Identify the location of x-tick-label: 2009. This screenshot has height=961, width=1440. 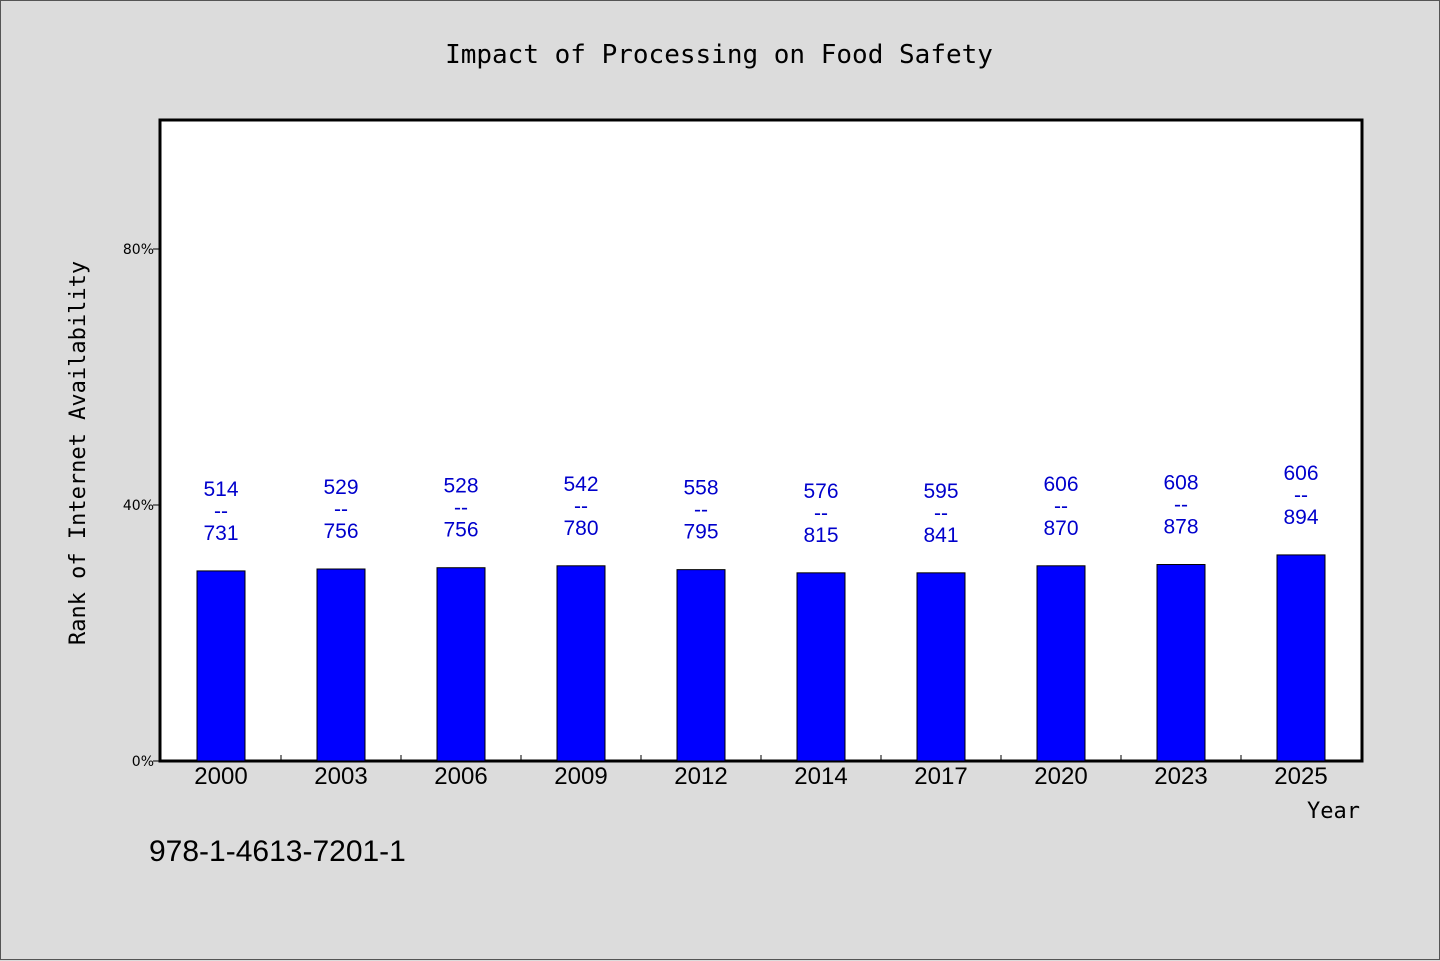
(580, 776).